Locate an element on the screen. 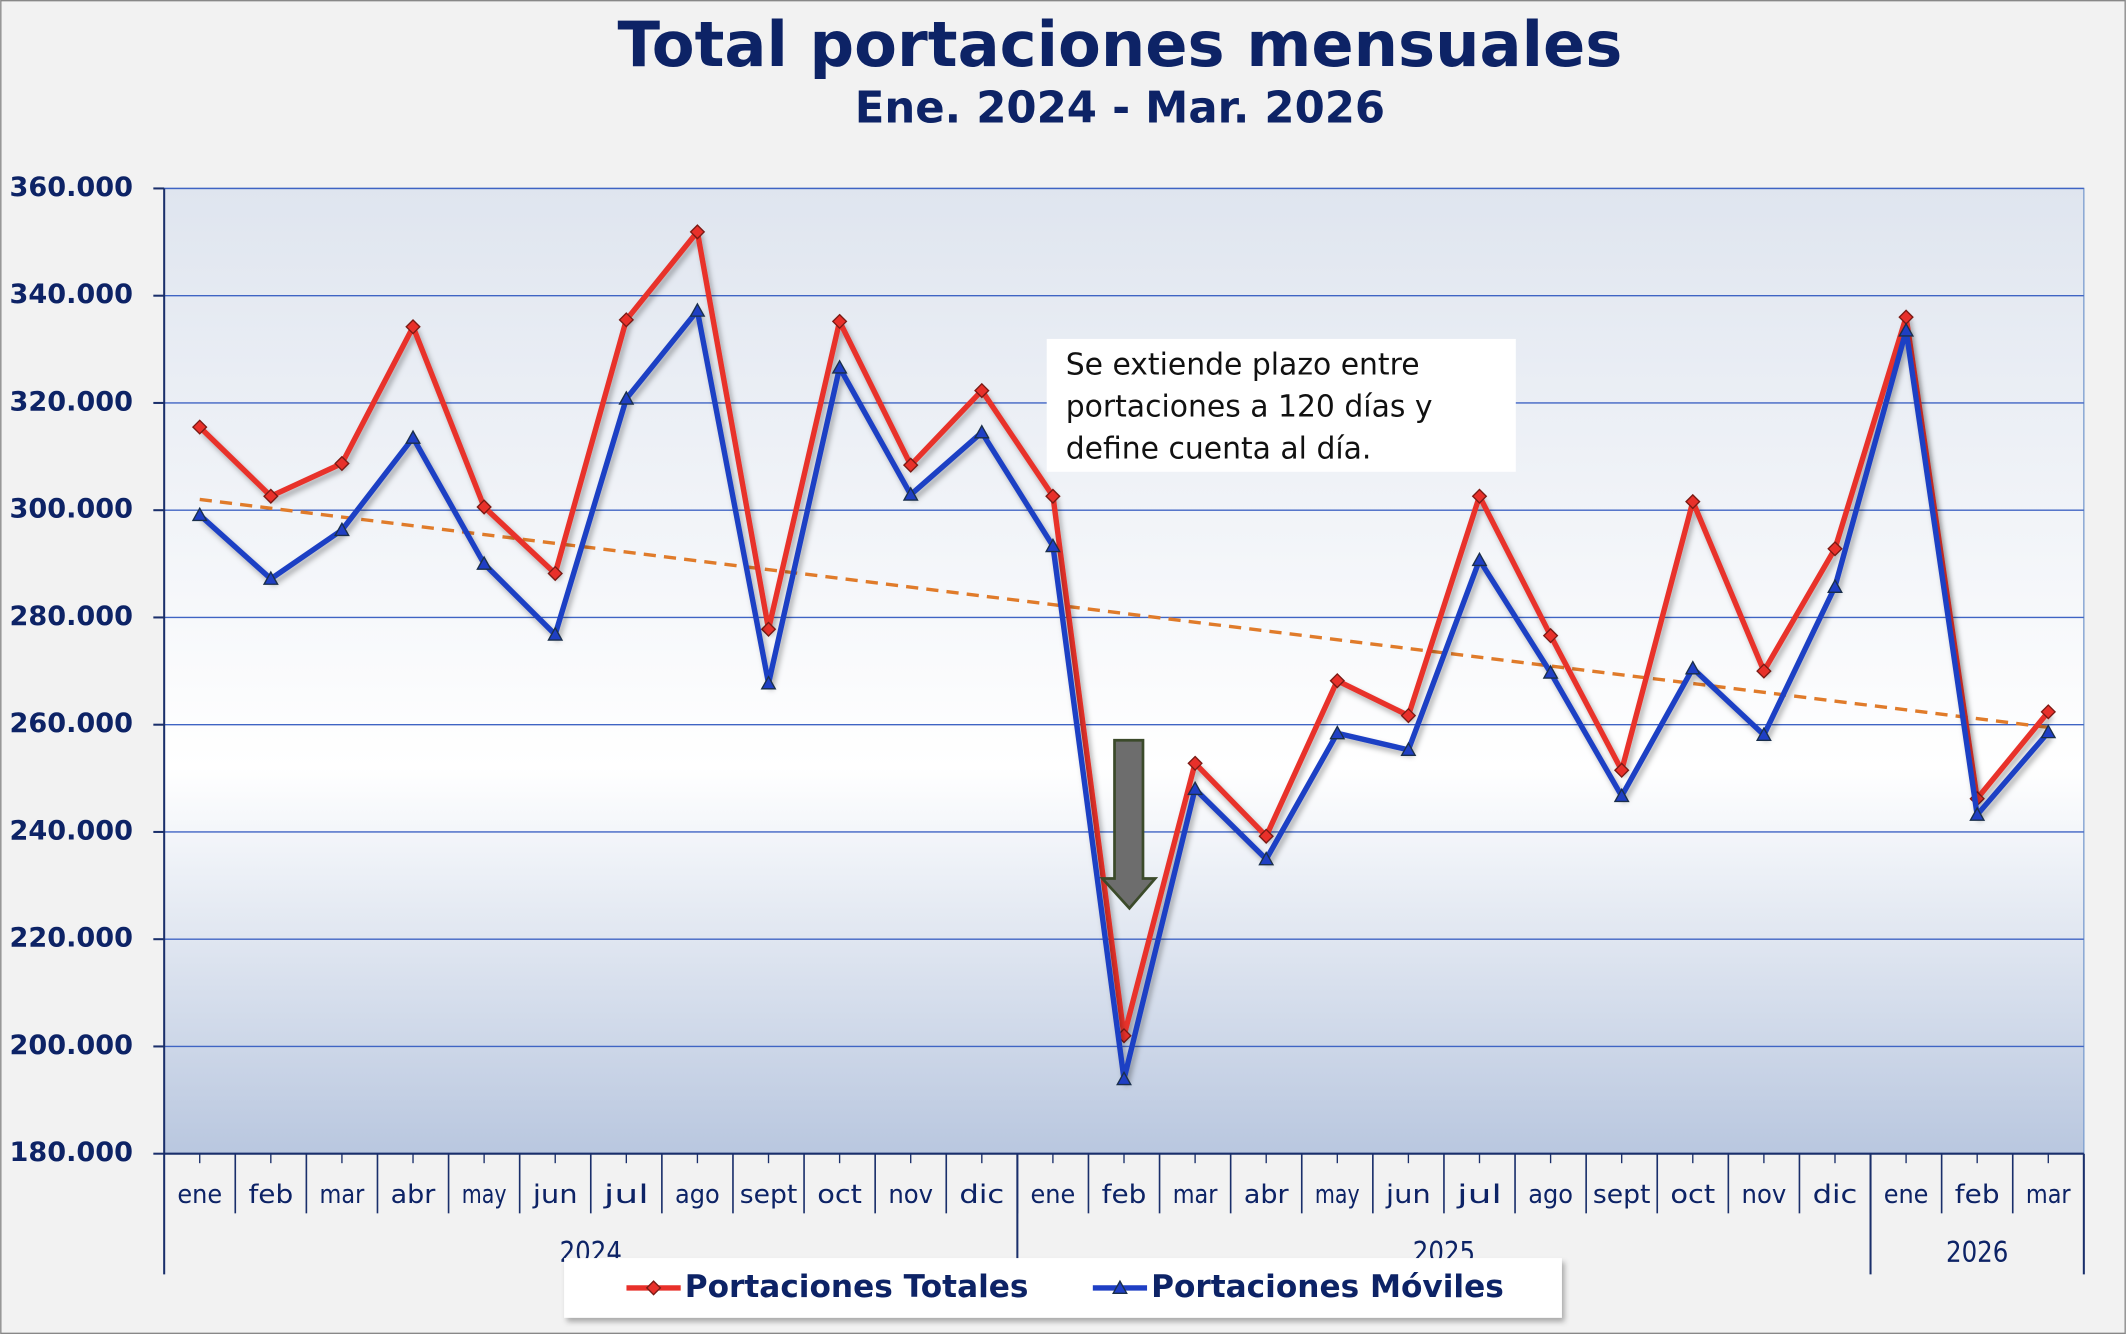  y-tick-label: 180.000 is located at coordinates (71, 1152).